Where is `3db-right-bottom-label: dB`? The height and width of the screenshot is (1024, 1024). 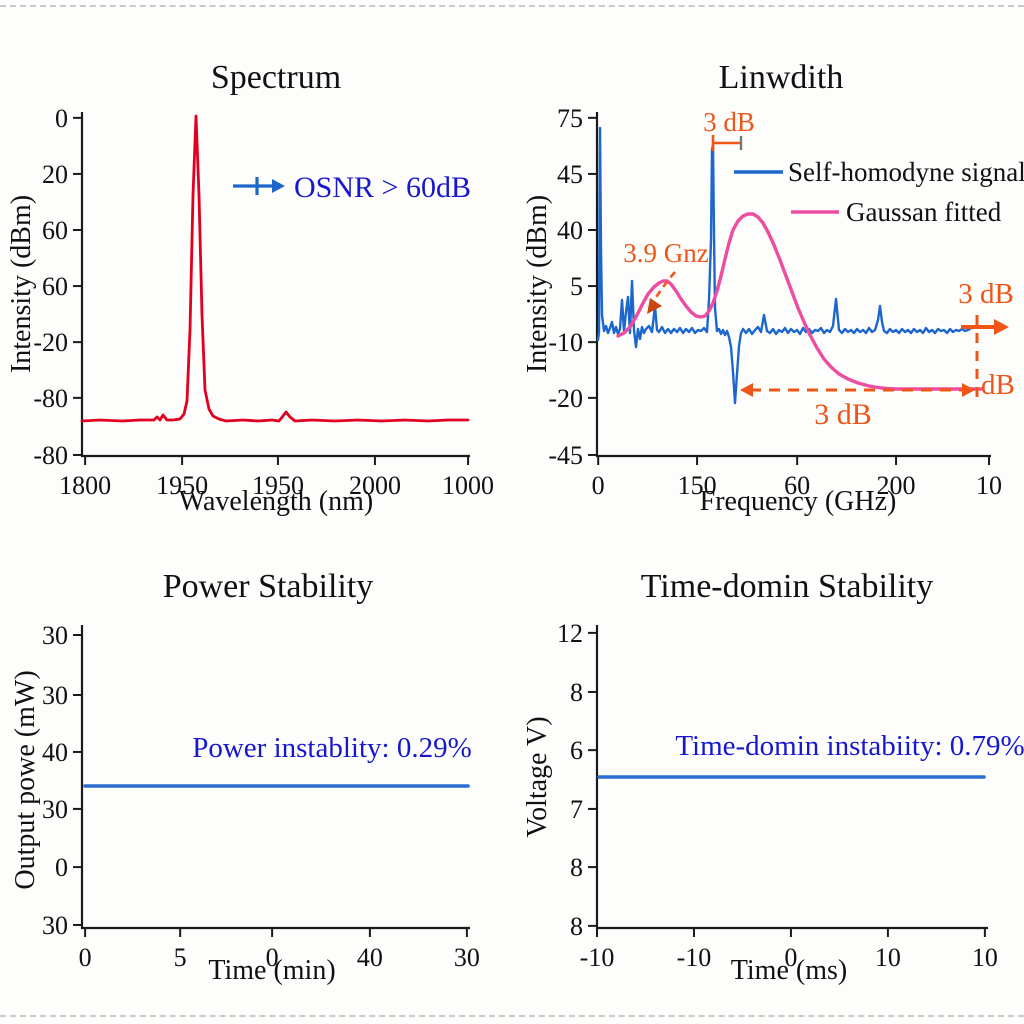 3db-right-bottom-label: dB is located at coordinates (998, 385).